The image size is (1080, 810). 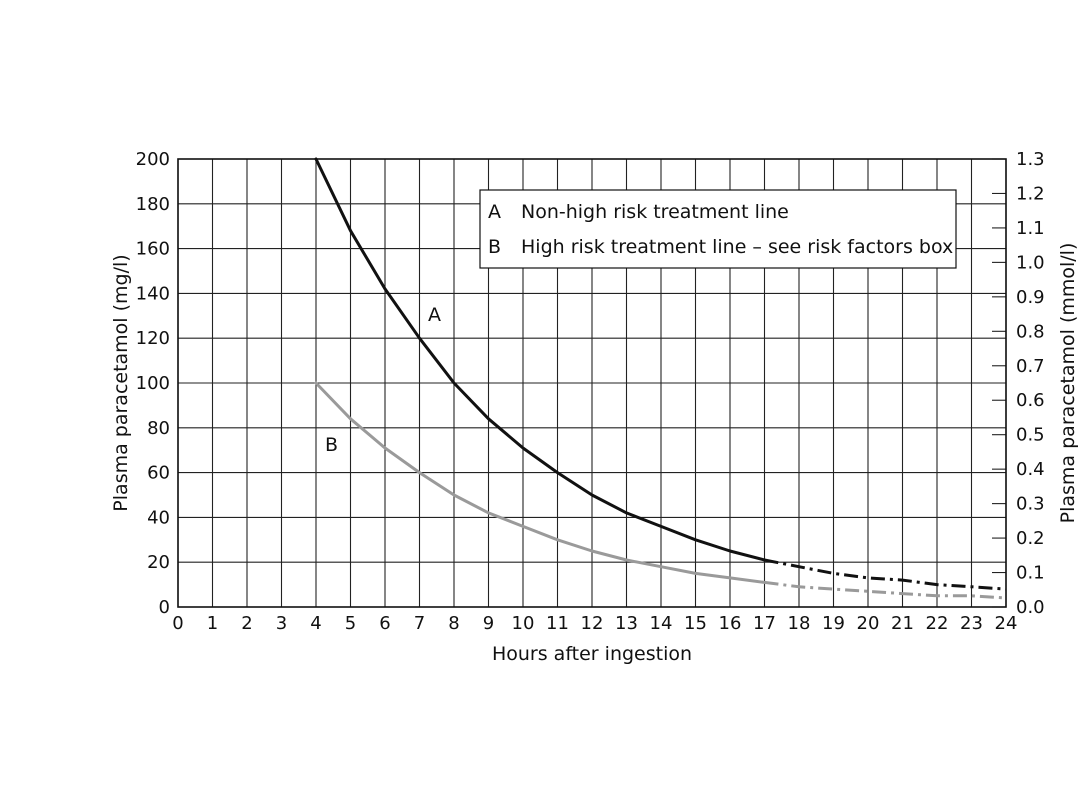 What do you see at coordinates (730, 623) in the screenshot?
I see `x-tick-label: 16` at bounding box center [730, 623].